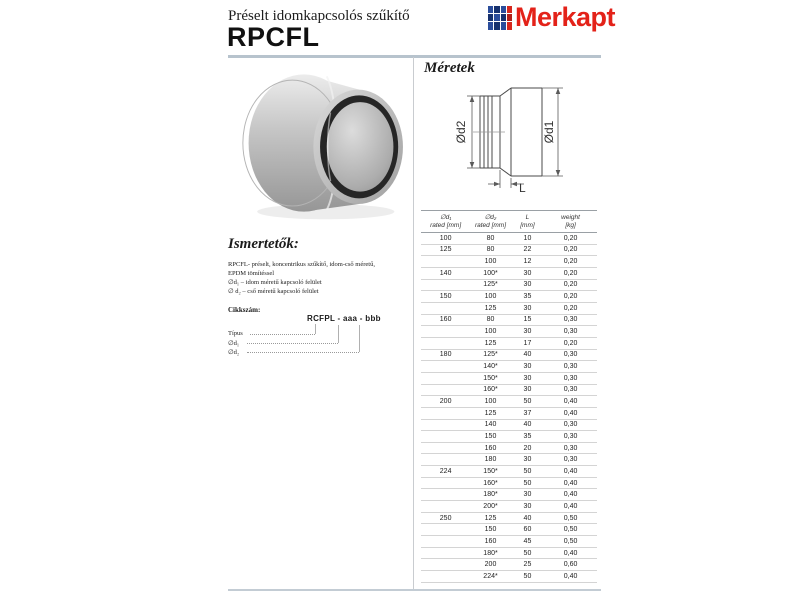  Describe the element at coordinates (445, 402) in the screenshot. I see `table-cell: 200` at that location.